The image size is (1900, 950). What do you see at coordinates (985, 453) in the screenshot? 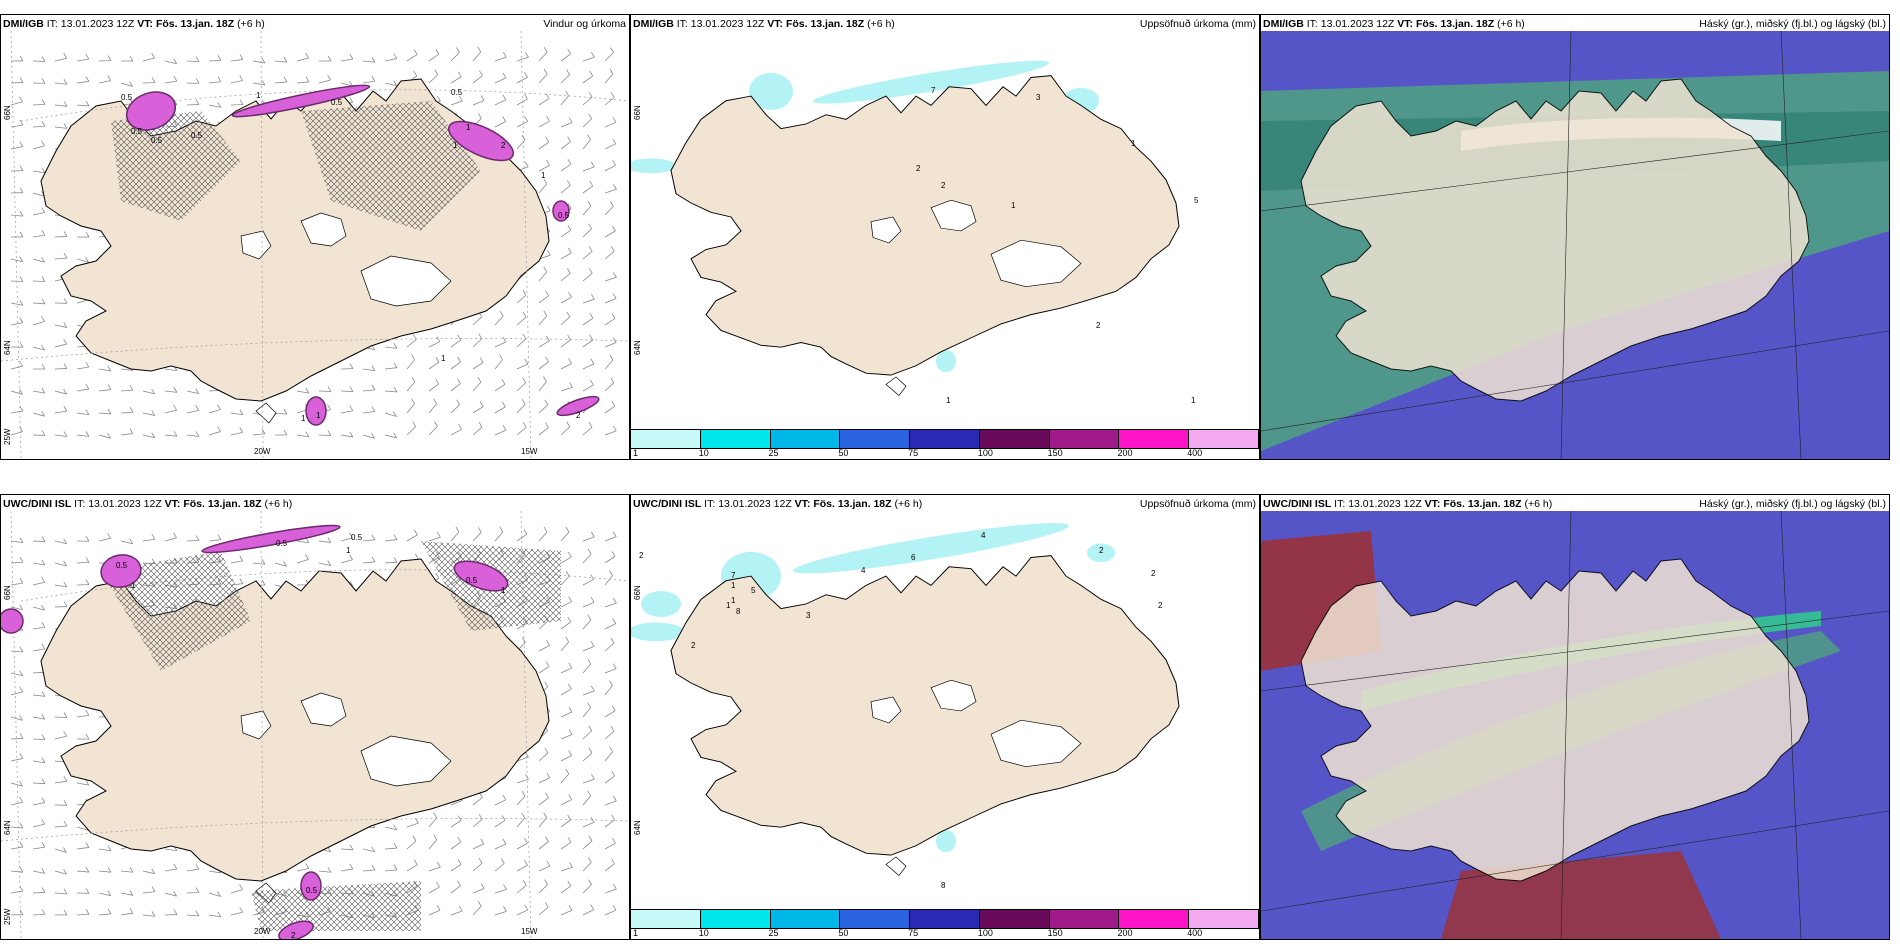
I see `colorbar-tick-label: 100` at bounding box center [985, 453].